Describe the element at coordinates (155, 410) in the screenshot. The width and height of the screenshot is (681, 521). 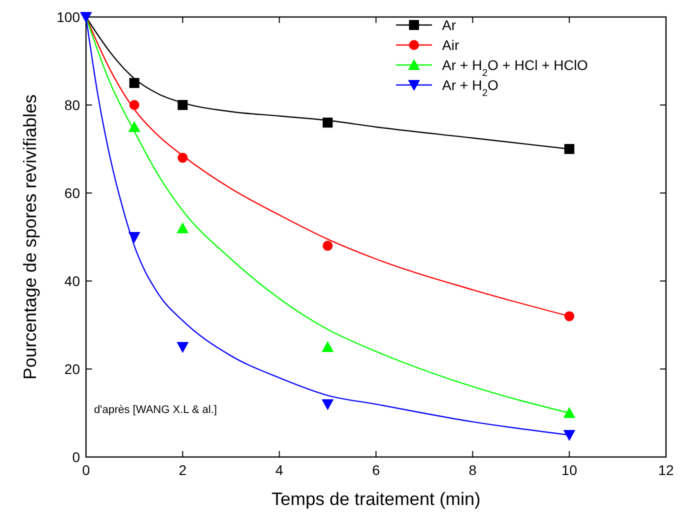
I see `annotation: d'après [WANG X.L & al.]` at that location.